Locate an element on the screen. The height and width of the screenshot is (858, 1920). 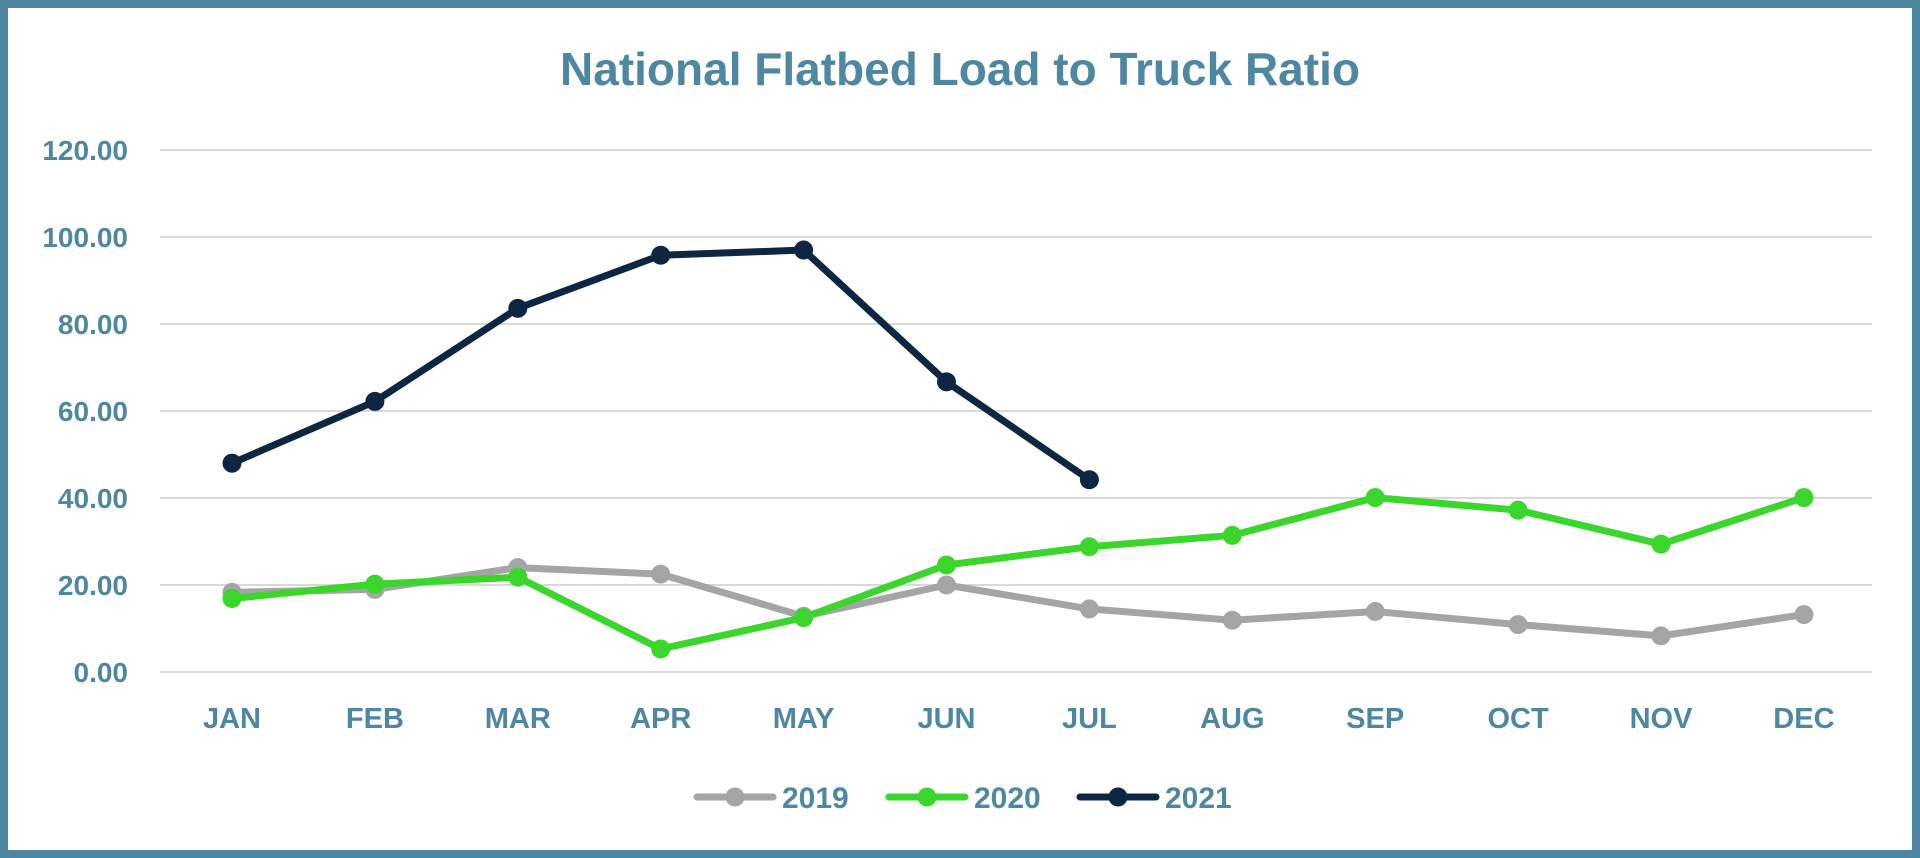
data-point-2021-JUL is located at coordinates (1089, 480).